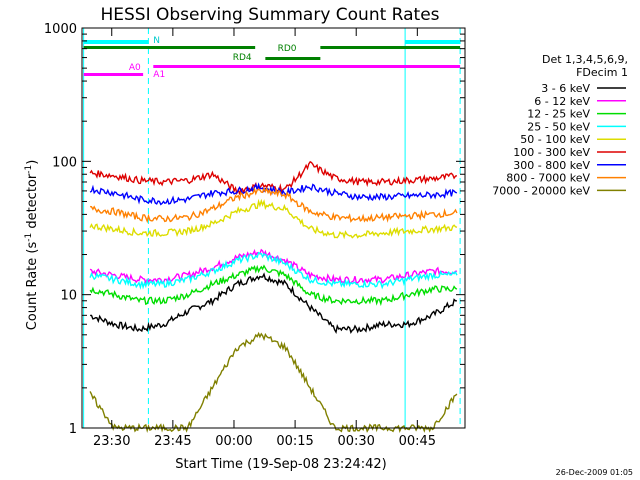  What do you see at coordinates (555, 139) in the screenshot?
I see `legend-label-4: 50 - 100 keV` at bounding box center [555, 139].